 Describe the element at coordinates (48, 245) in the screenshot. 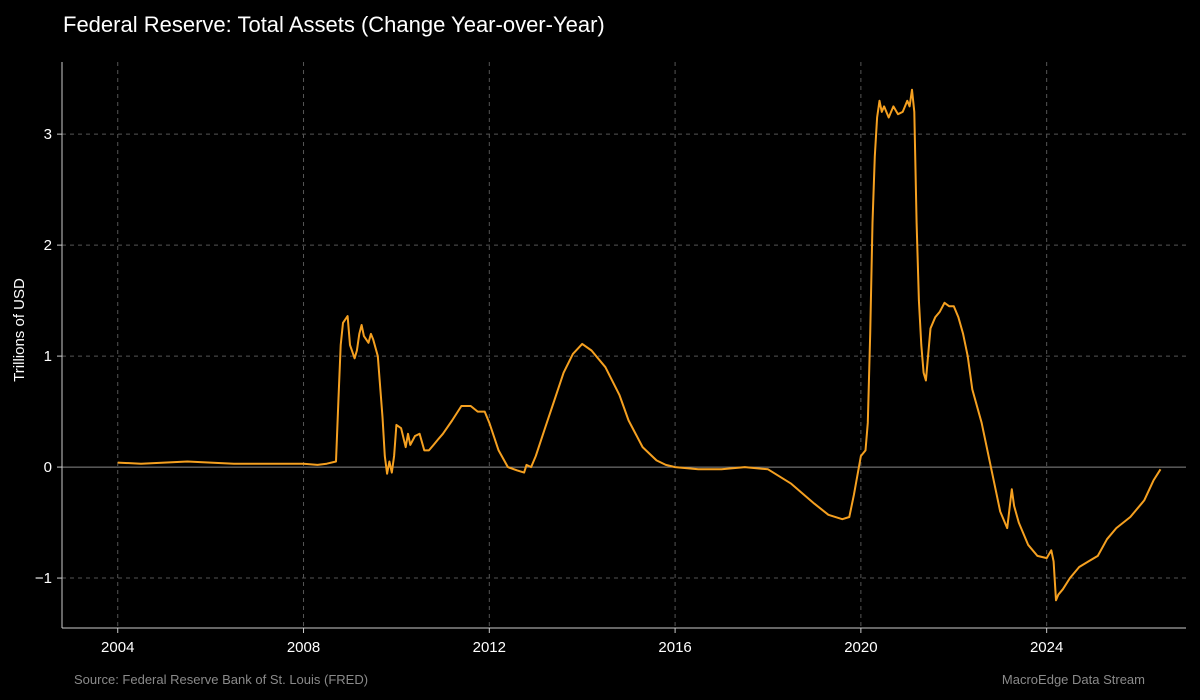

I see `y-tick-label: 2` at that location.